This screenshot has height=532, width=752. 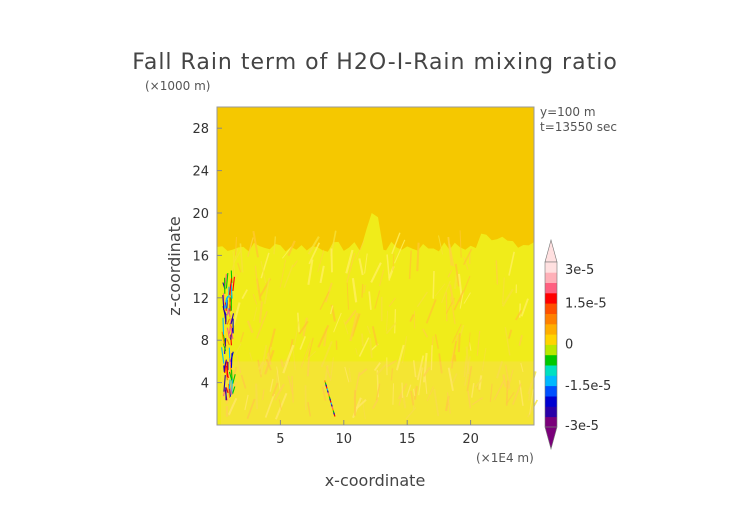 I want to click on y-tick-label: 28, so click(x=200, y=129).